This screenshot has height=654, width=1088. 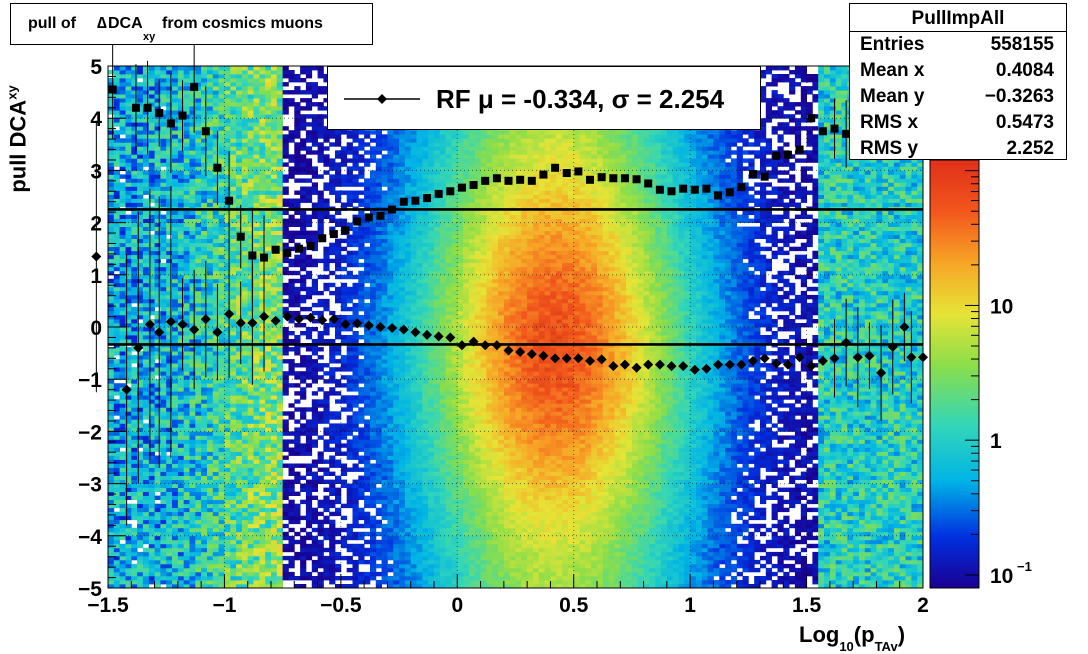 What do you see at coordinates (1001, 306) in the screenshot?
I see `z-tick-label: 10` at bounding box center [1001, 306].